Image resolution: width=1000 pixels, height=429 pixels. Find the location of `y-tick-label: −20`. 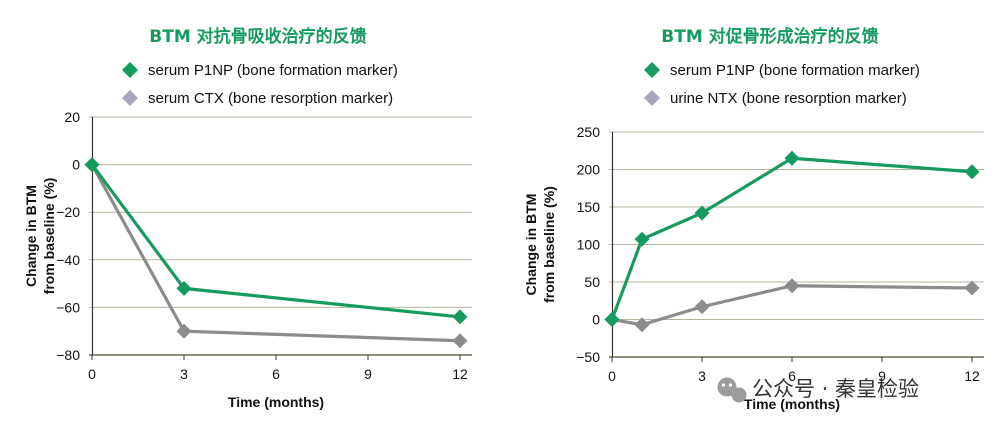

y-tick-label: −20 is located at coordinates (68, 212).